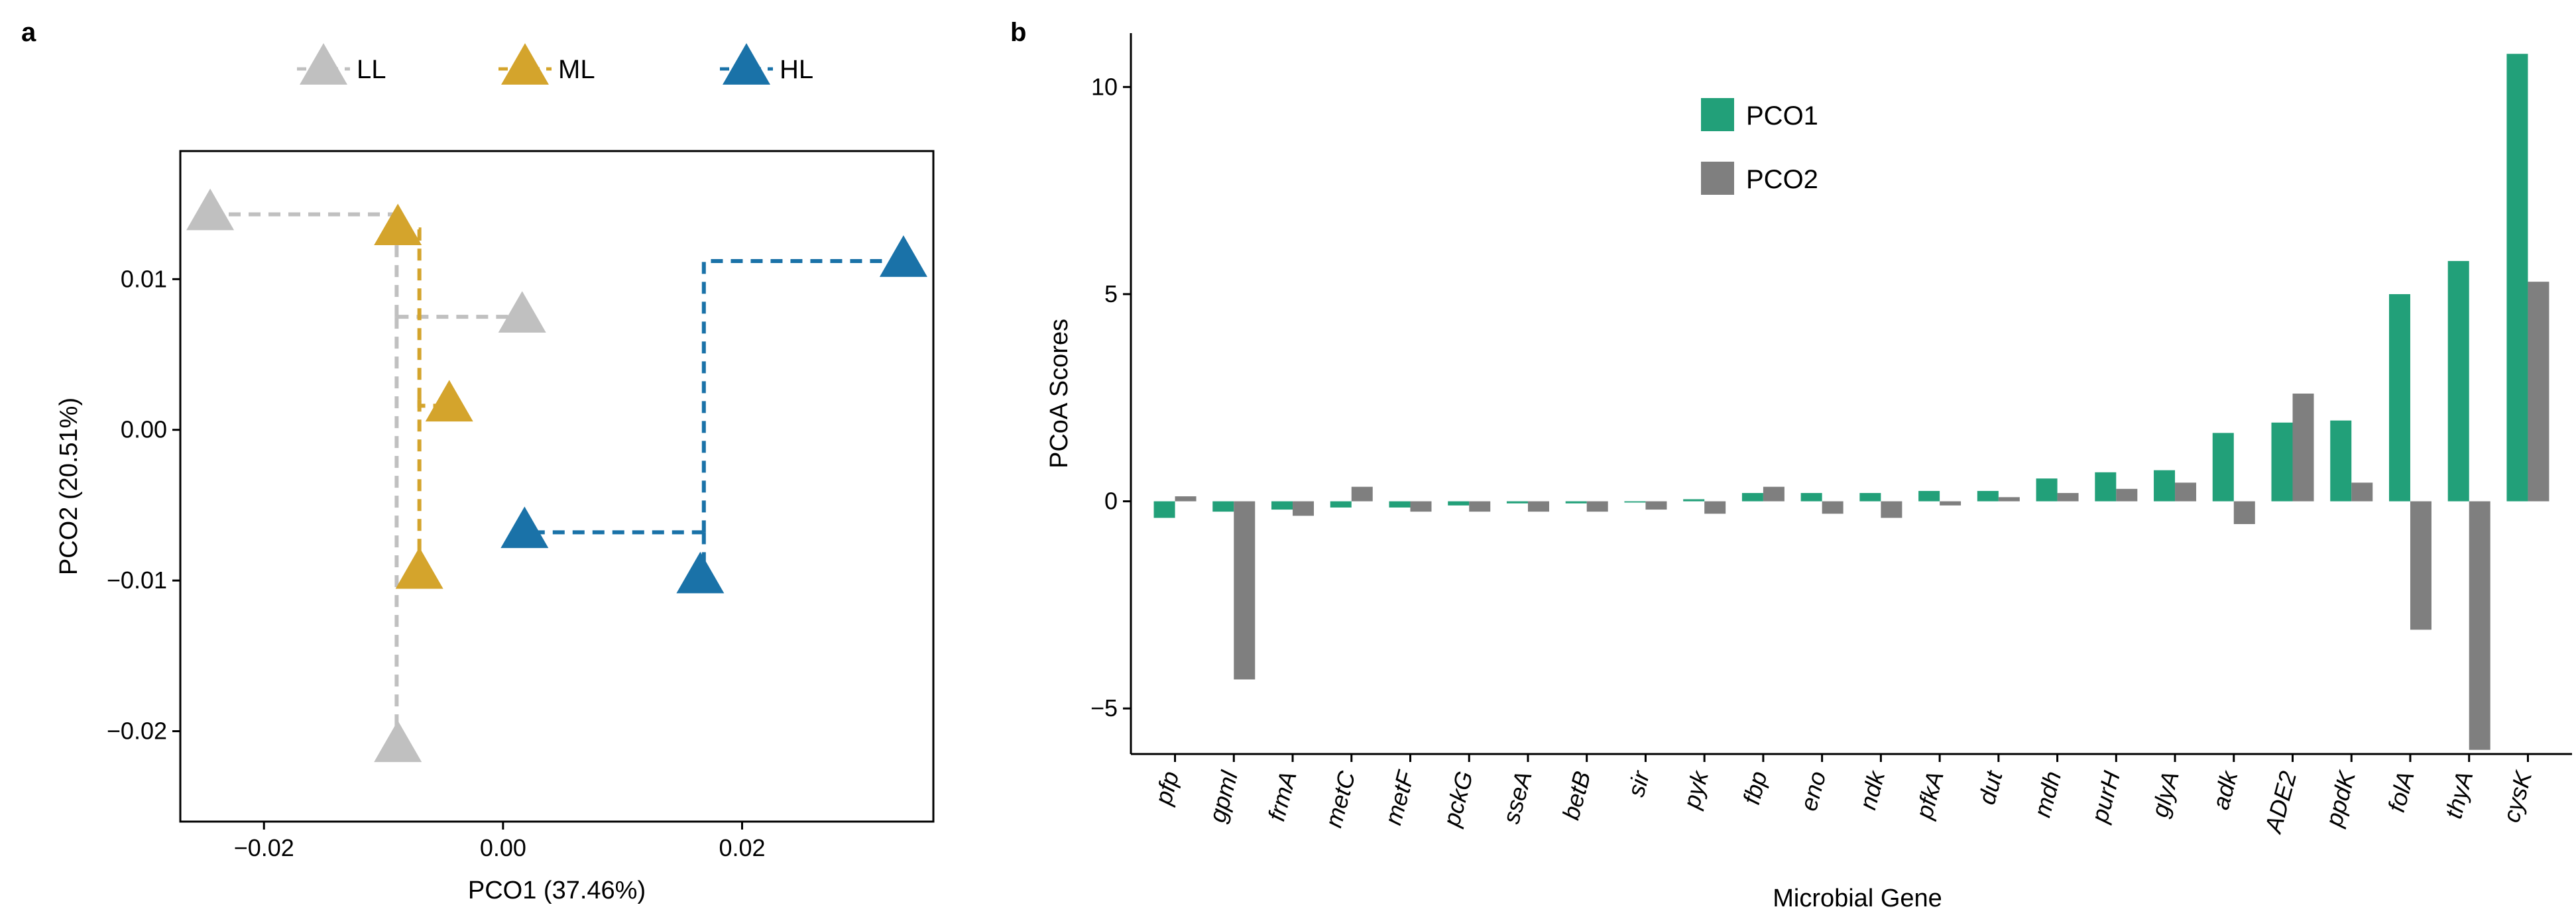 The image size is (2576, 919). I want to click on y-tick-label: 0.01, so click(144, 278).